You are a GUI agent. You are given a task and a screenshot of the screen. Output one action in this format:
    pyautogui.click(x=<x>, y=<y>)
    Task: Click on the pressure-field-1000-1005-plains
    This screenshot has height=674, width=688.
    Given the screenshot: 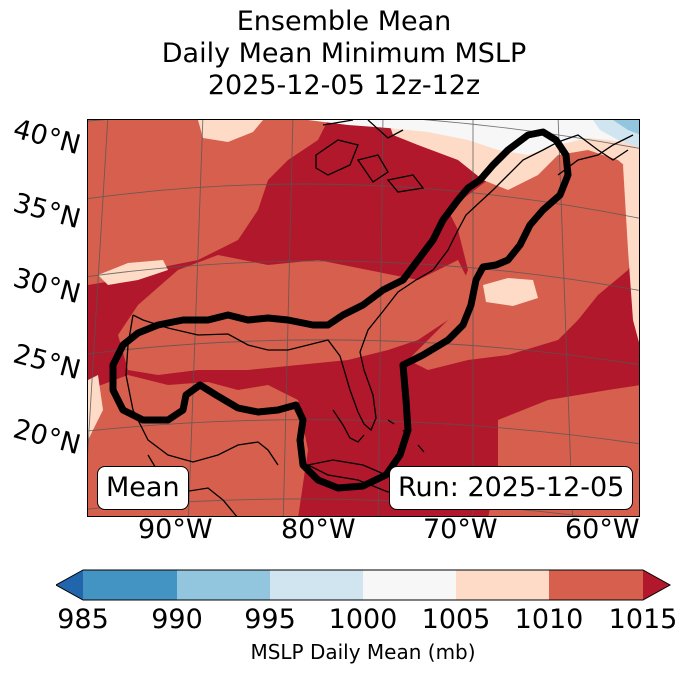 What is the action you would take?
    pyautogui.click(x=133, y=272)
    